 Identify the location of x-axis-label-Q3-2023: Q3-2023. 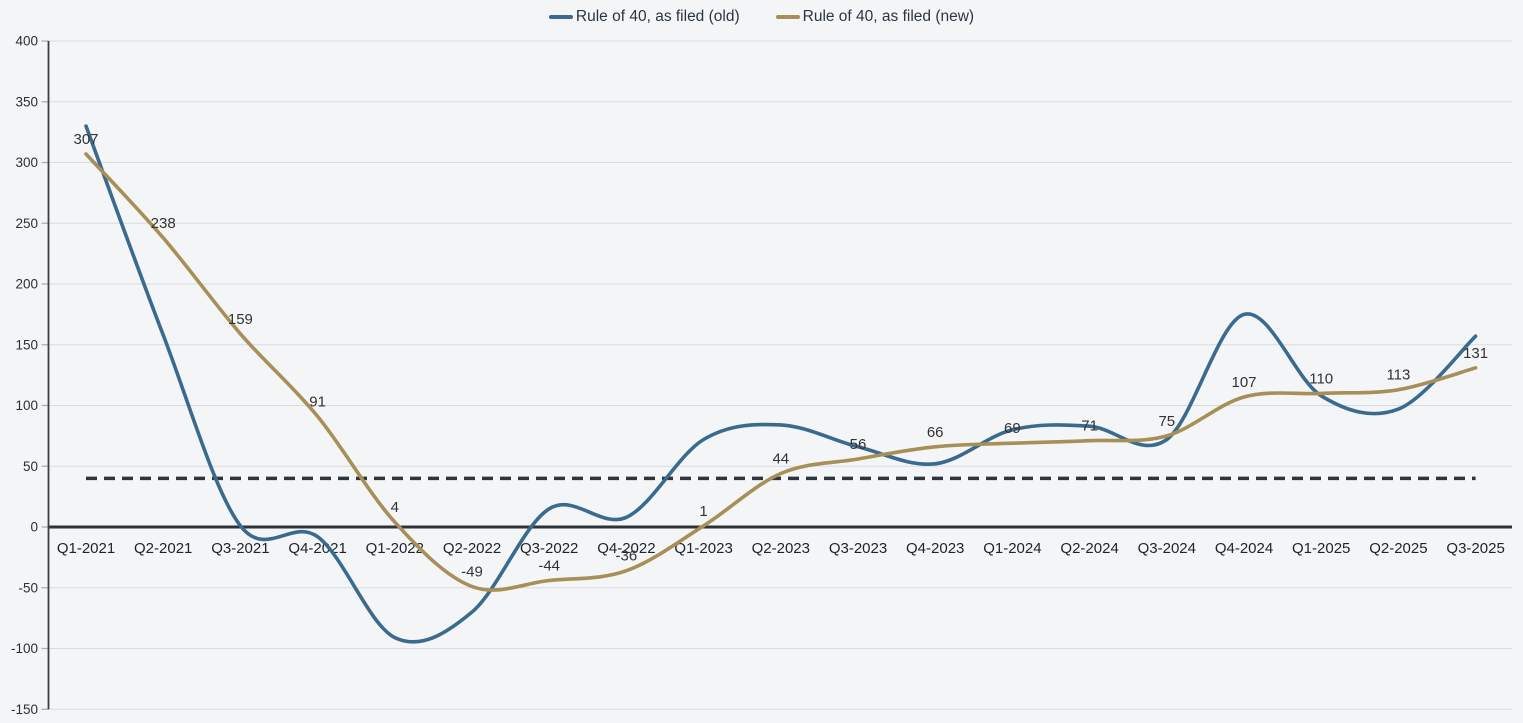
(858, 548).